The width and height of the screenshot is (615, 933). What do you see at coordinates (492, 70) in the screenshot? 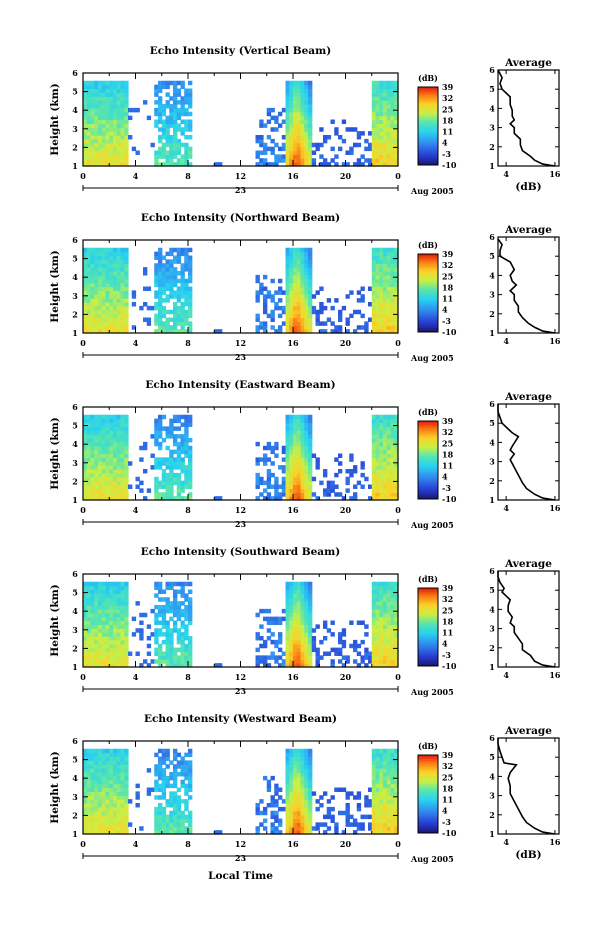
I see `average-y-tick-label: 6` at bounding box center [492, 70].